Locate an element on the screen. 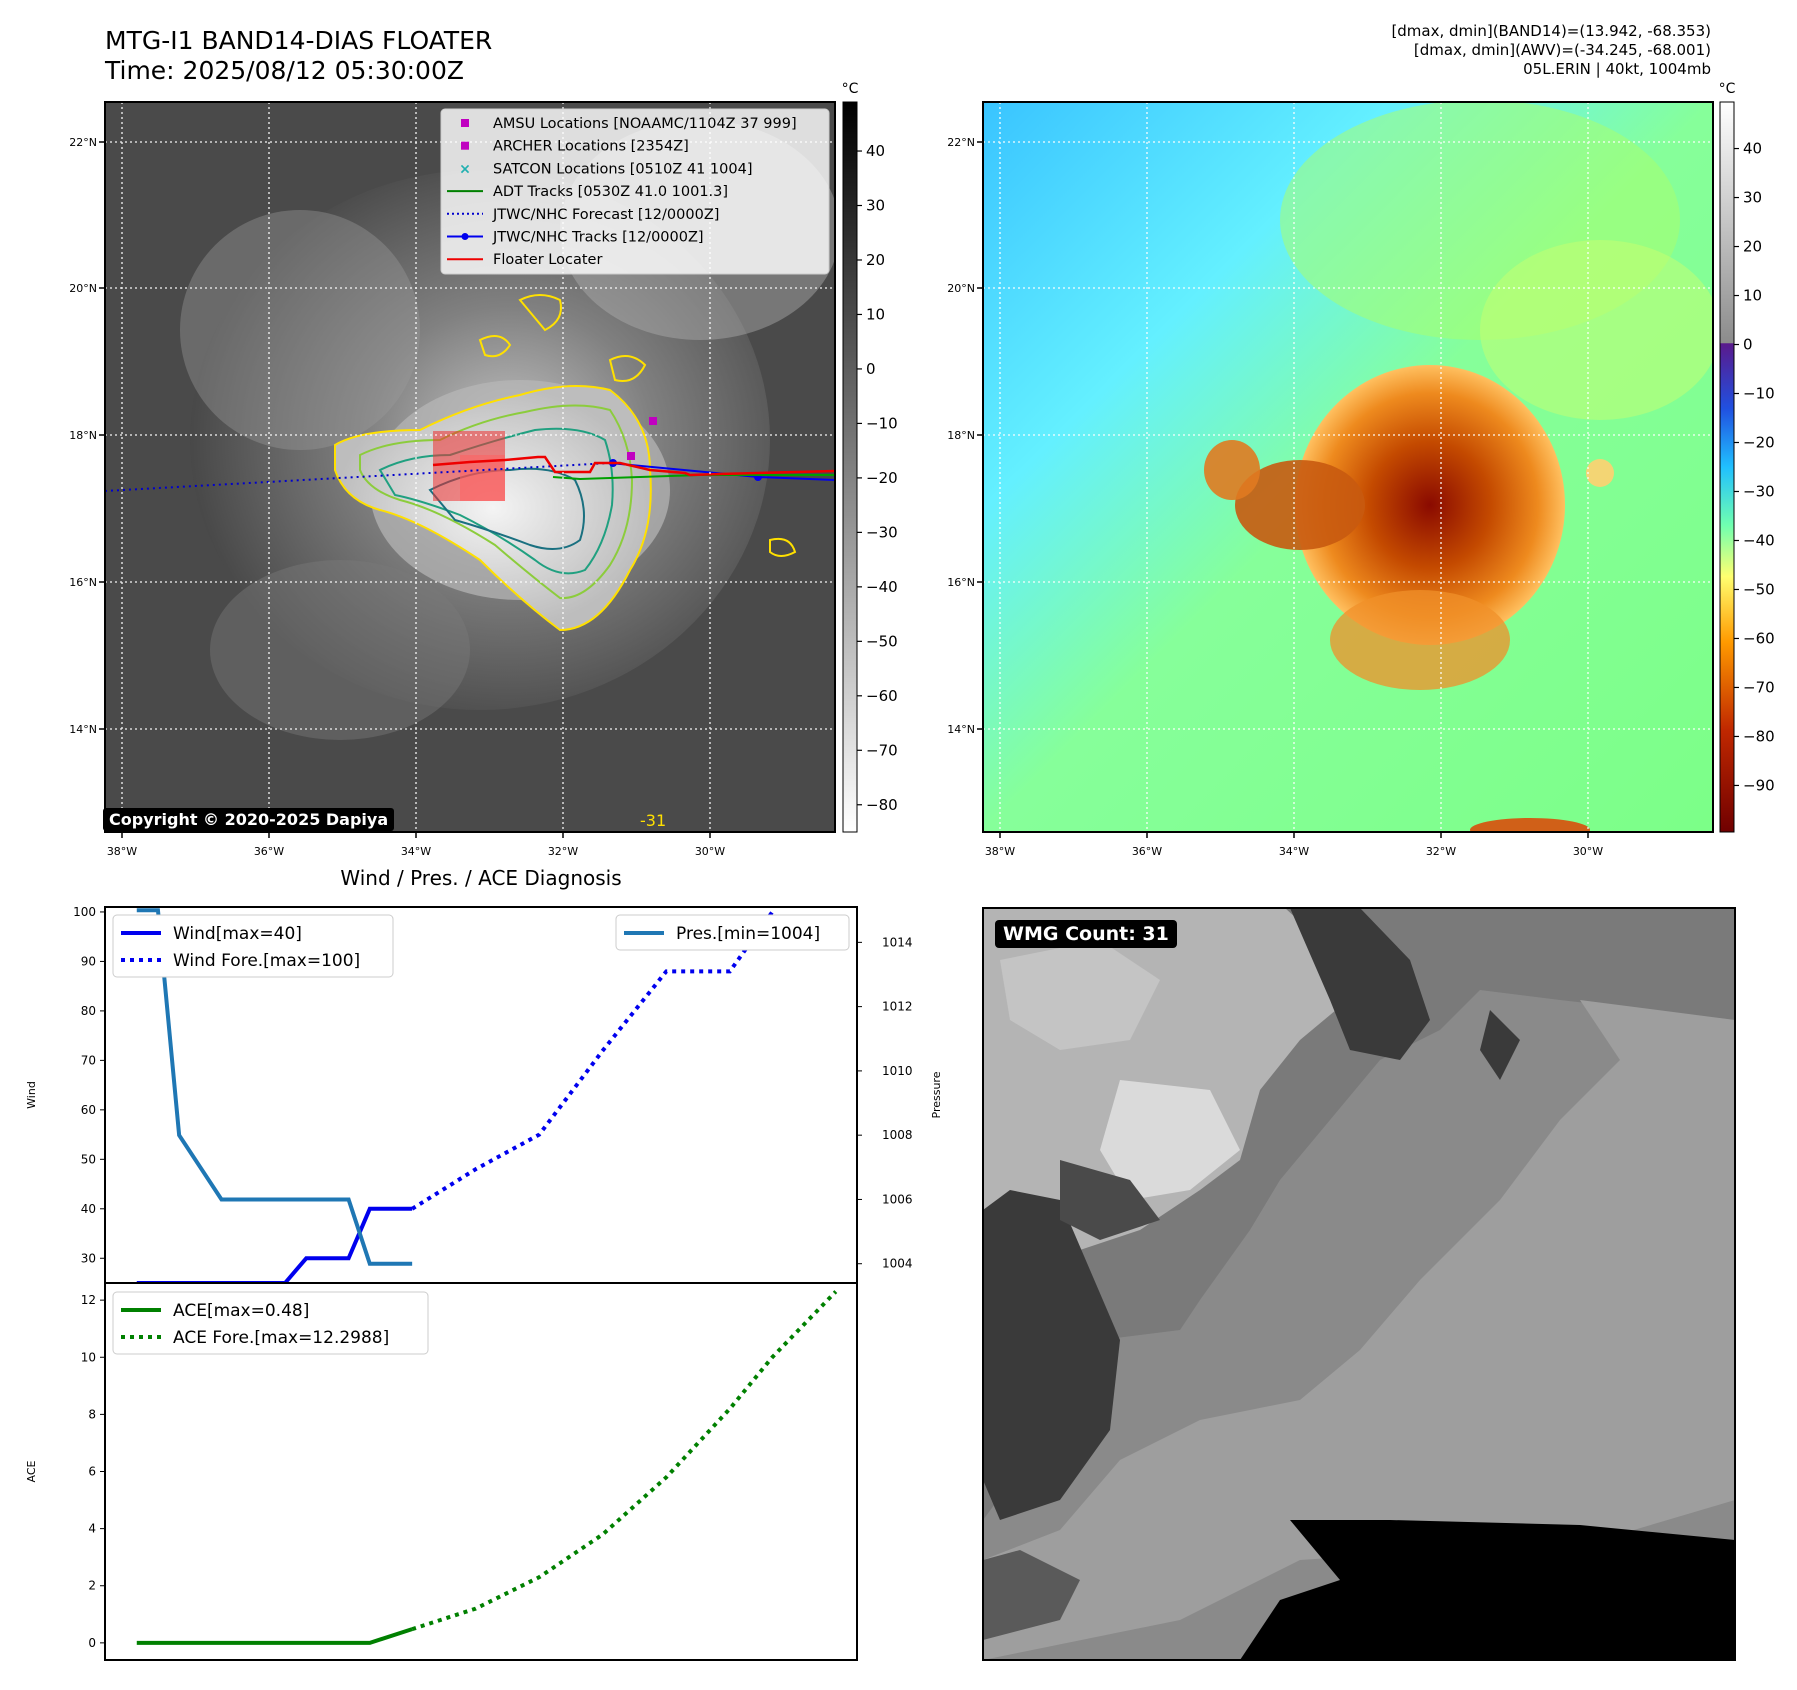 This screenshot has height=1690, width=1797. awv-colorbar: °C 40 30 20 10 0 −10 −20 −30 −40 −50 −60 −70 −80 −90 is located at coordinates (1747, 457).